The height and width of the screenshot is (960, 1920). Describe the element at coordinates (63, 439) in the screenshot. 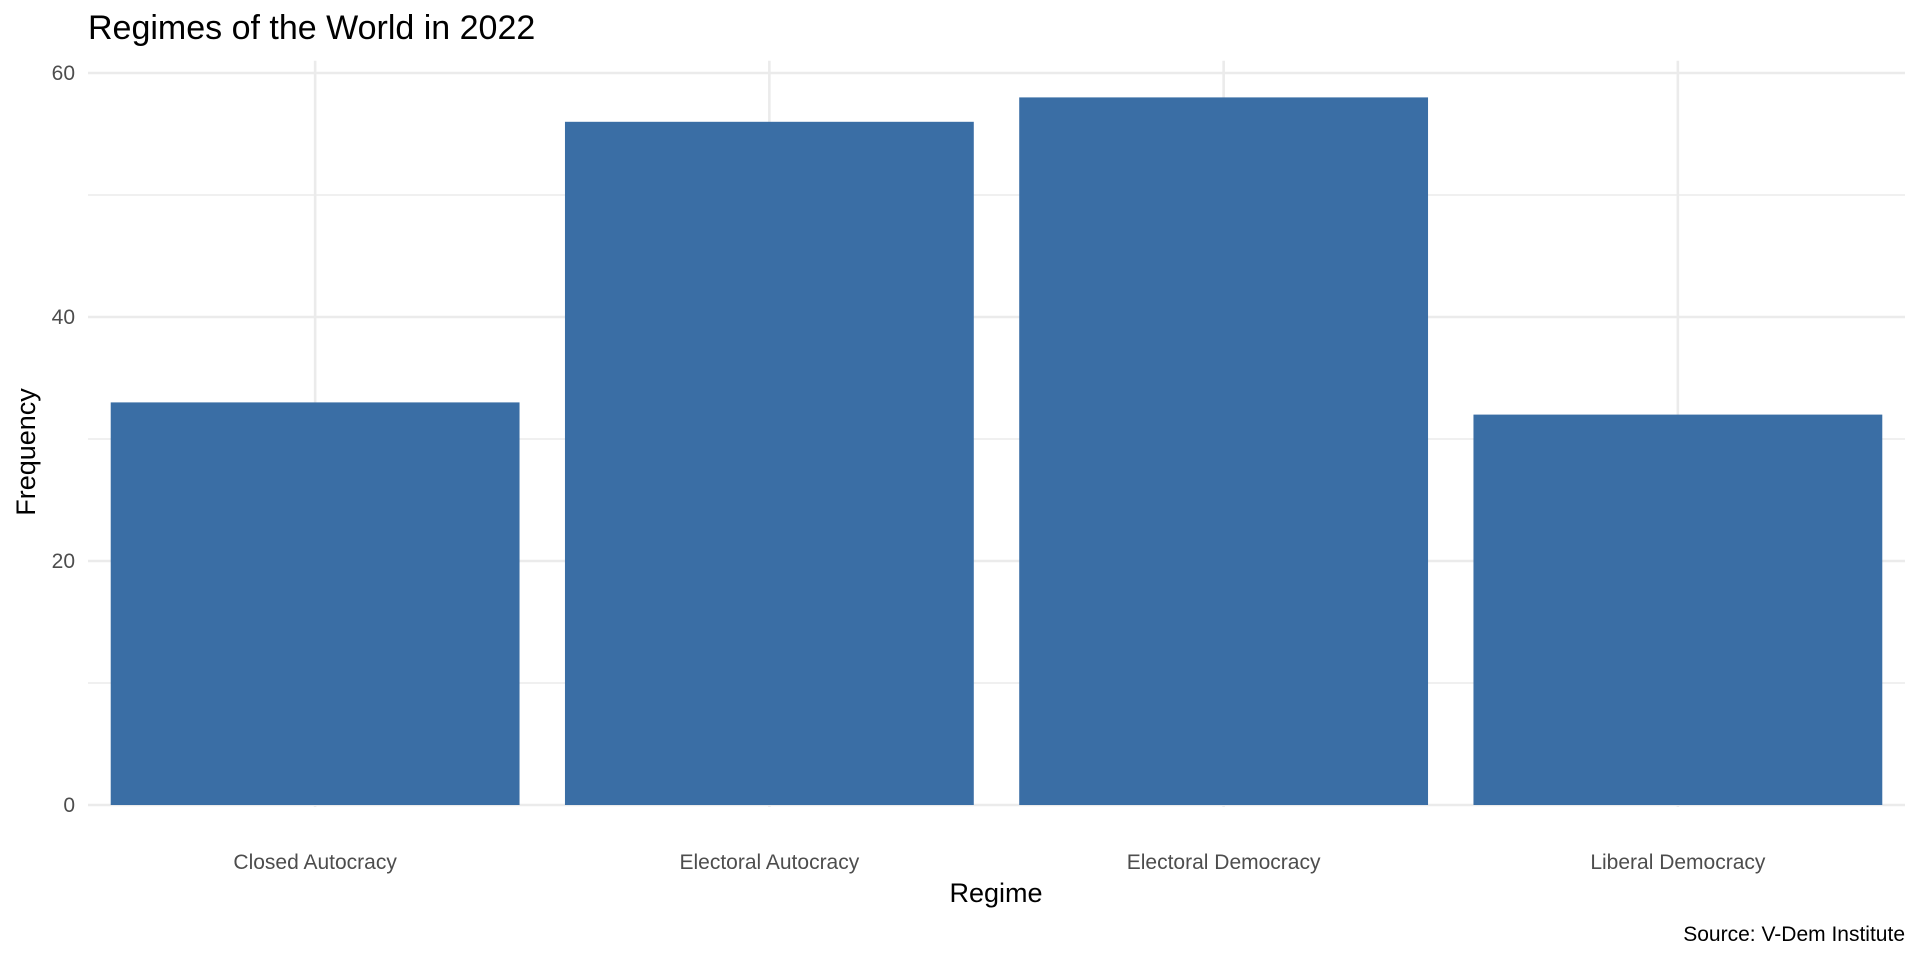

I see `y-axis-tick-labels: 0 20 40 60` at that location.